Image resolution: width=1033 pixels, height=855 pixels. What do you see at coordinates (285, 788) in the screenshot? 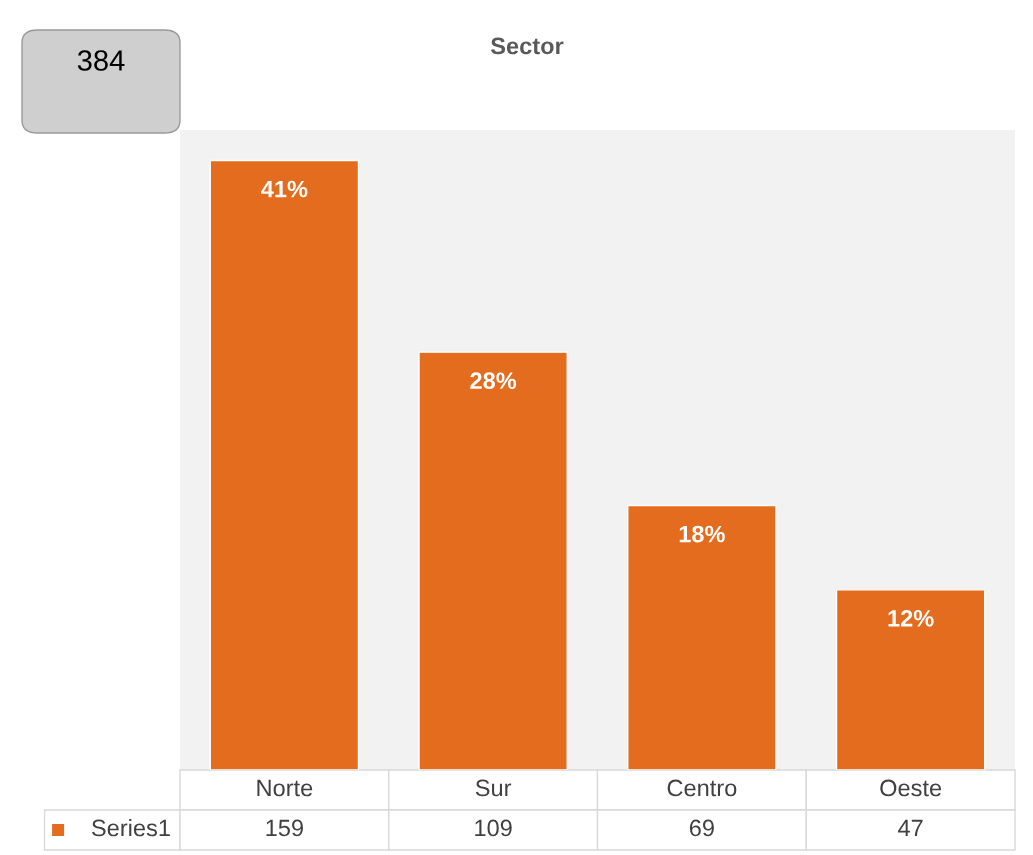
I see `x-tick-label: Norte` at bounding box center [285, 788].